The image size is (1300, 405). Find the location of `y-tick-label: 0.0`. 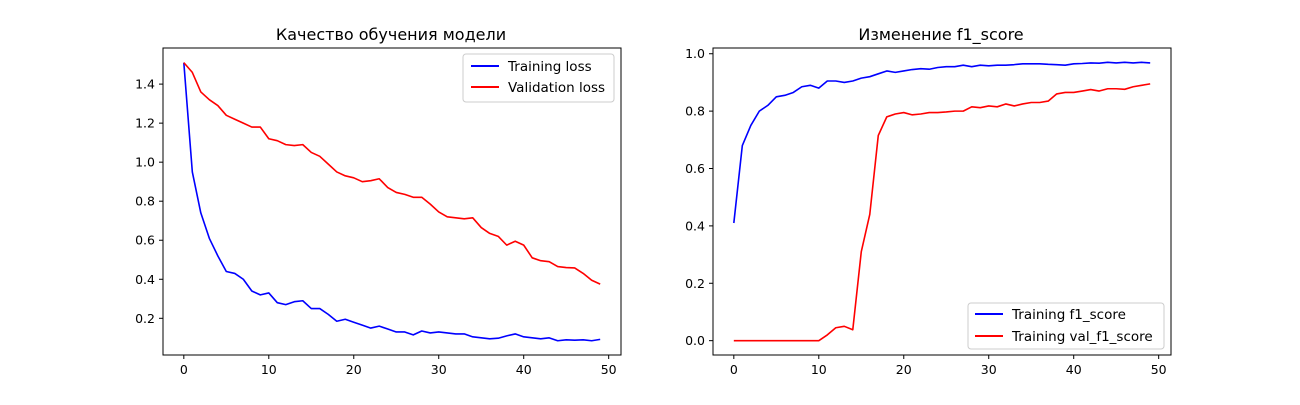

y-tick-label: 0.0 is located at coordinates (695, 340).